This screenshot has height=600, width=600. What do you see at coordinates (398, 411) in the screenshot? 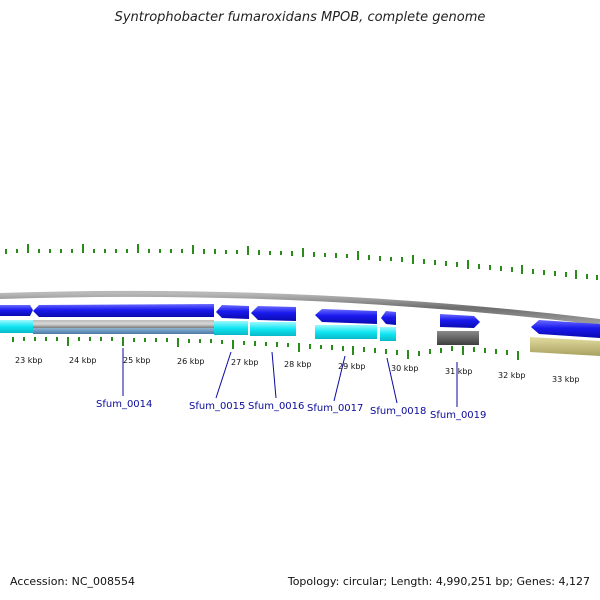
I see `gene-label-sfum-0018: Sfum_0018` at bounding box center [398, 411].